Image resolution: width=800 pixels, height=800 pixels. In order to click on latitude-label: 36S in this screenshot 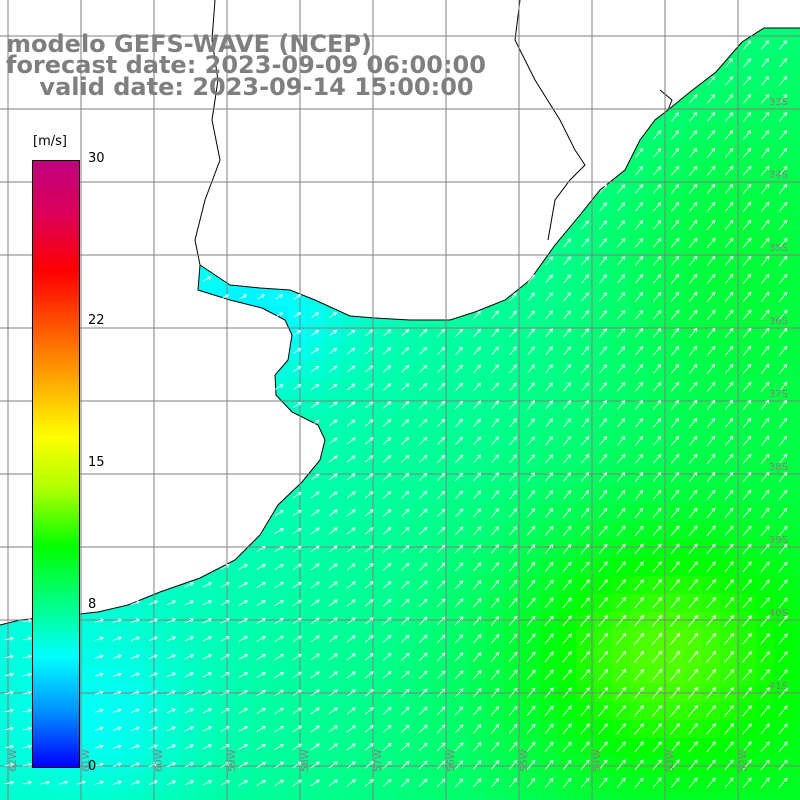, I will do `click(778, 321)`.